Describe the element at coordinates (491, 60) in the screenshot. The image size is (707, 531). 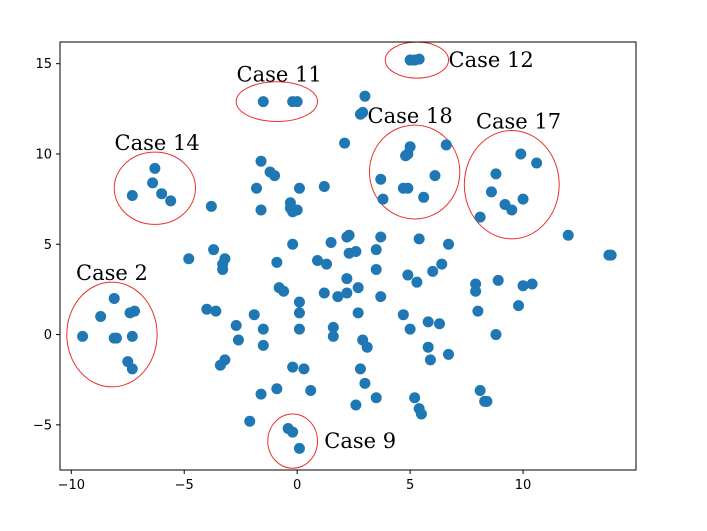
I see `annotation-label: Case 12` at that location.